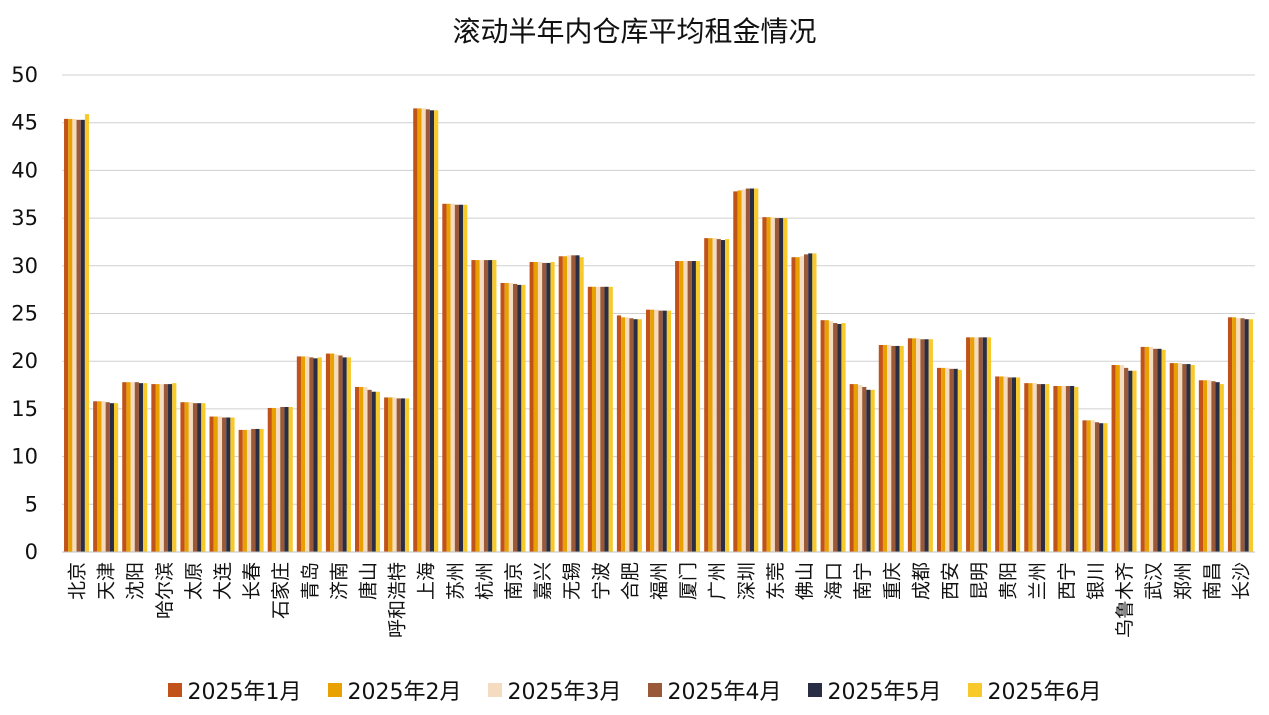 The width and height of the screenshot is (1269, 715). I want to click on legend-item: 2025年4月, so click(714, 690).